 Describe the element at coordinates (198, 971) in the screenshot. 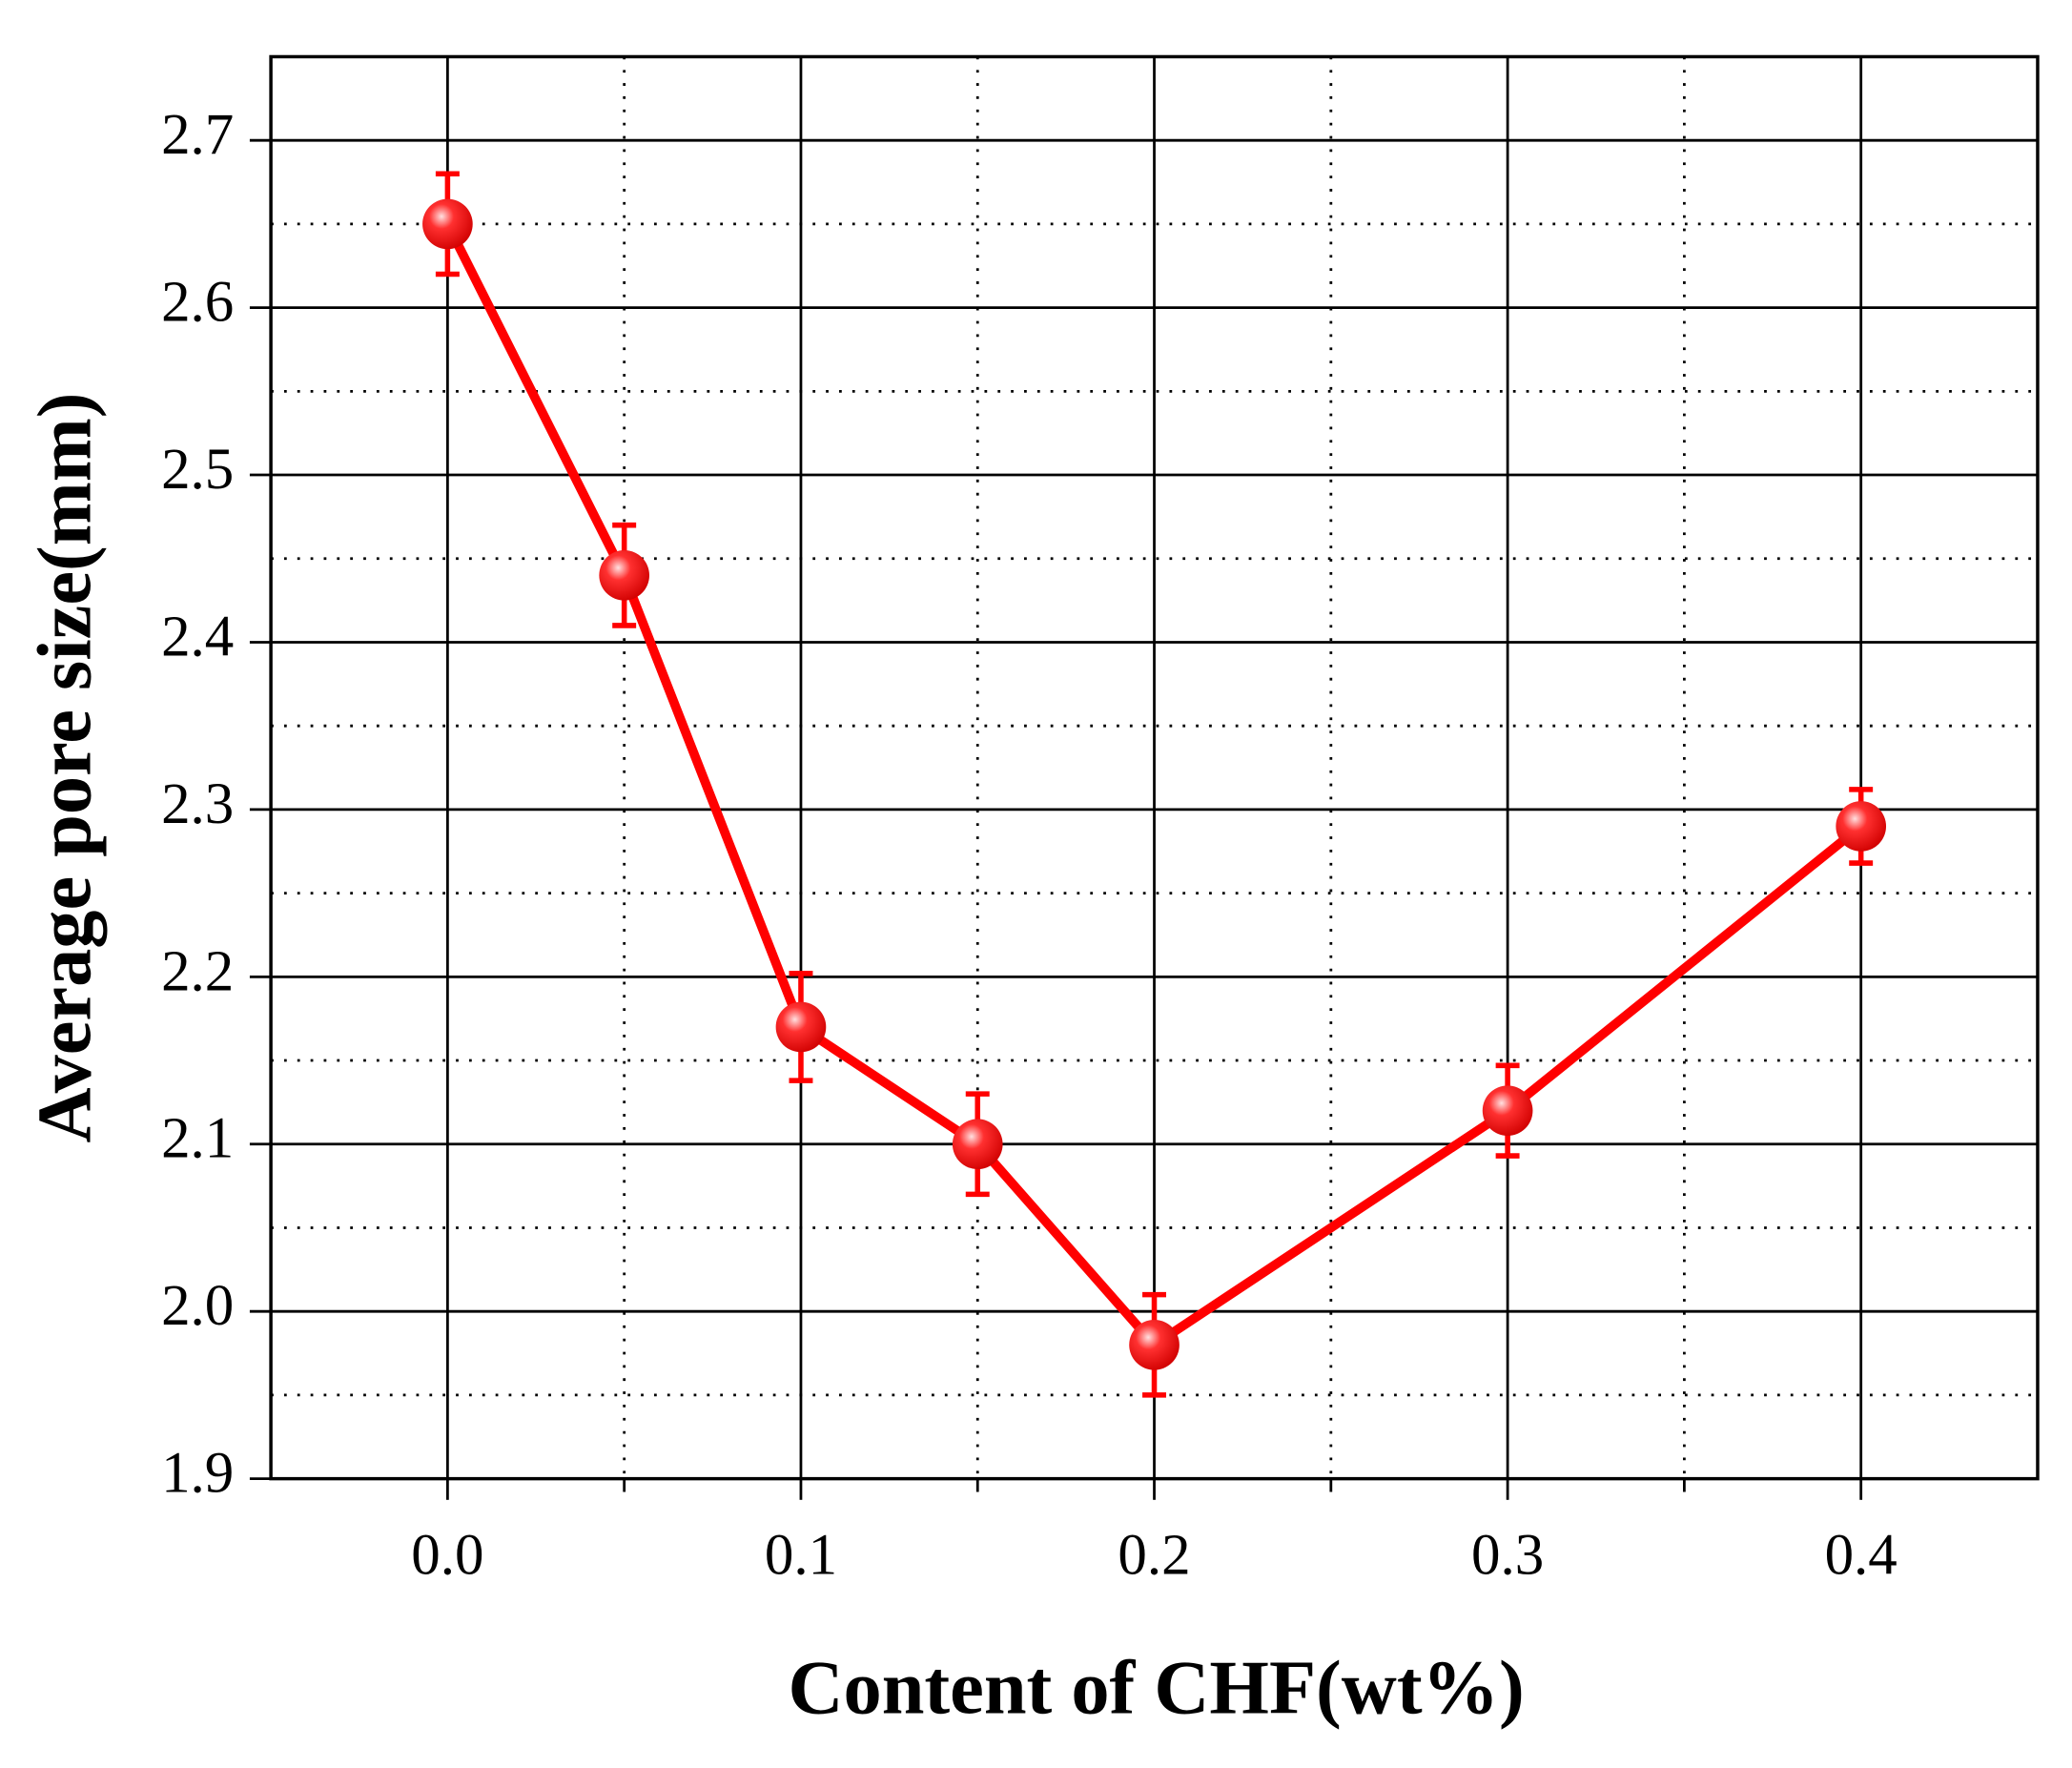

I see `y-tick-label: 2.2` at that location.